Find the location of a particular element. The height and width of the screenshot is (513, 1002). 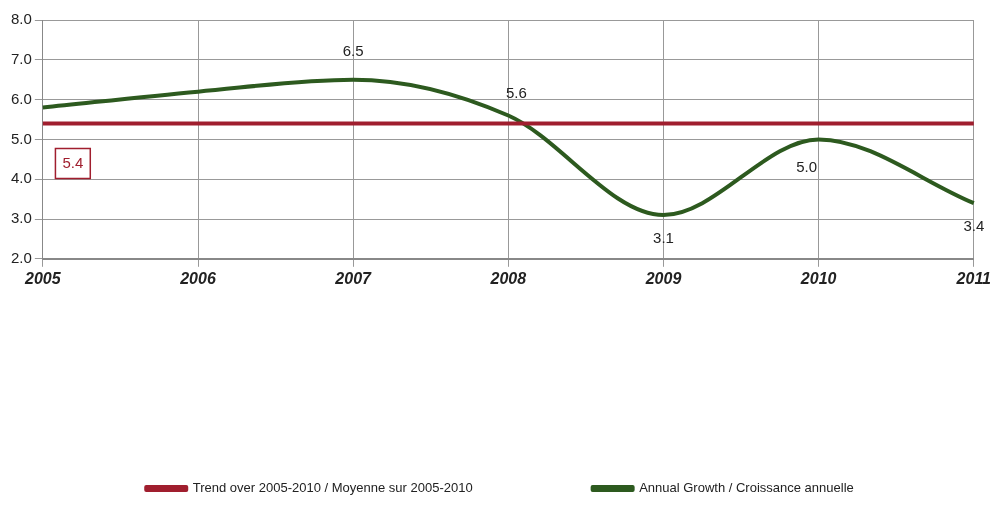

data-label: 3.1 is located at coordinates (663, 238).